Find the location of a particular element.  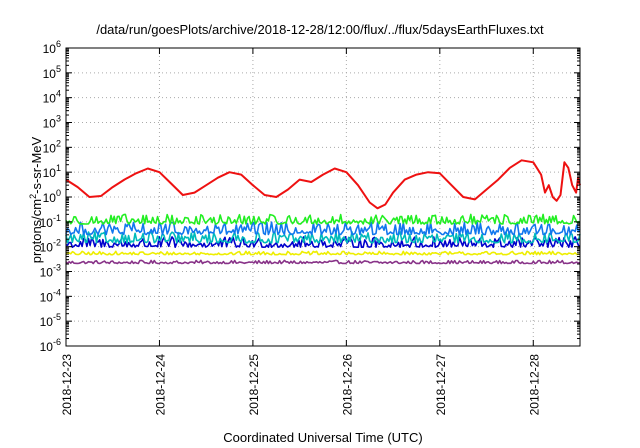

x-tick-label: 2018-12-27 is located at coordinates (441, 385).